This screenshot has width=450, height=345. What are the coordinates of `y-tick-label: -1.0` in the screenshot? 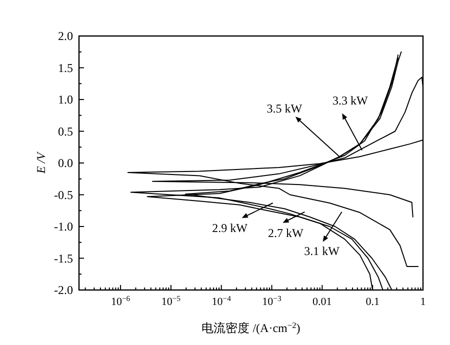 It's located at (63, 227).